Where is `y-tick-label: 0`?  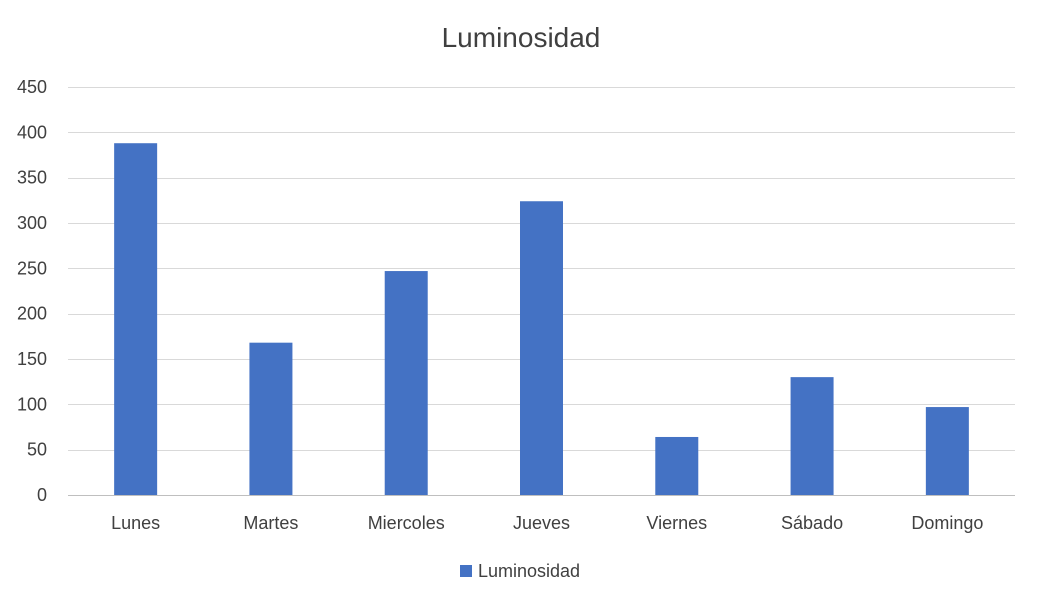
y-tick-label: 0 is located at coordinates (42, 495).